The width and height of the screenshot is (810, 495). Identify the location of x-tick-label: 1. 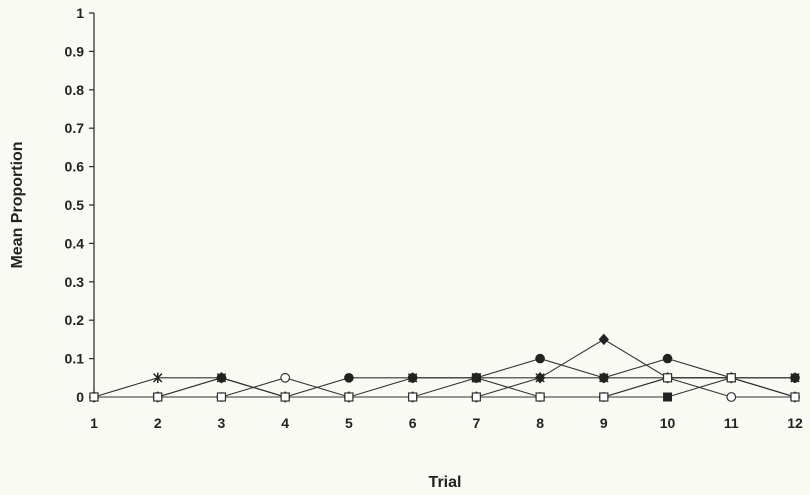
(94, 423).